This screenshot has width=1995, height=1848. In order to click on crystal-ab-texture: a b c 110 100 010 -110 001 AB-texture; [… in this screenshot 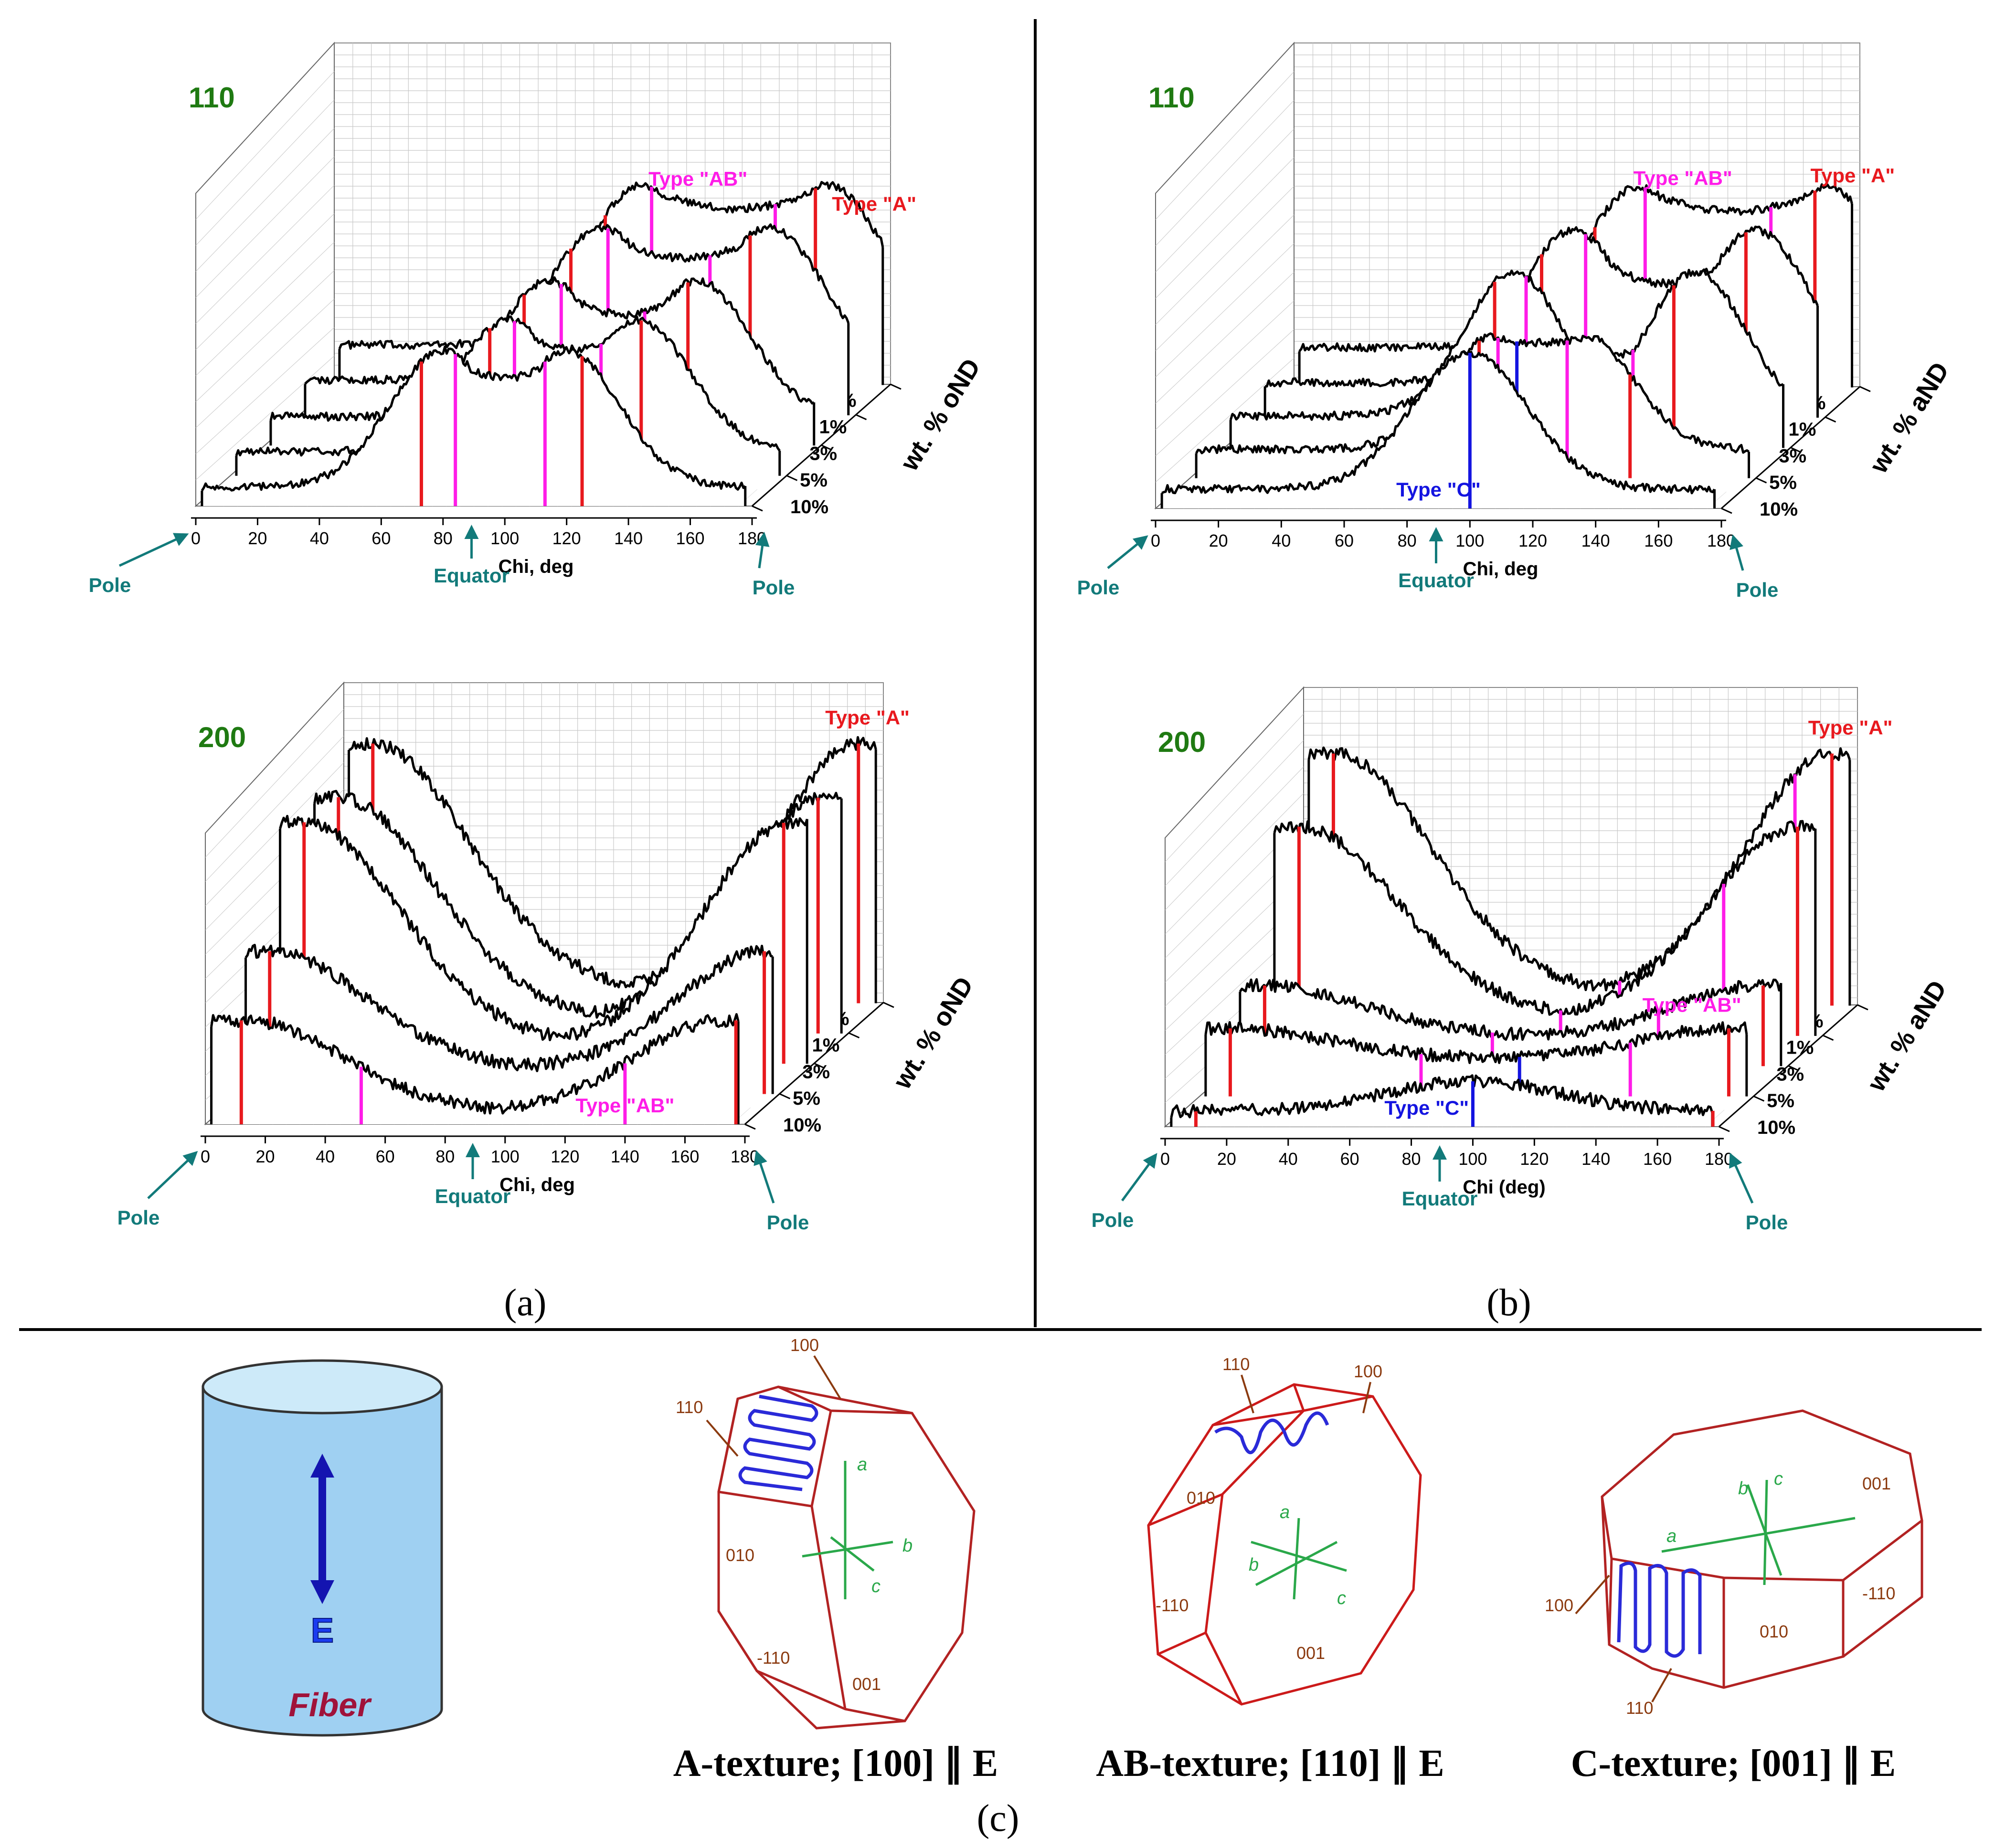, I will do `click(1270, 1569)`.